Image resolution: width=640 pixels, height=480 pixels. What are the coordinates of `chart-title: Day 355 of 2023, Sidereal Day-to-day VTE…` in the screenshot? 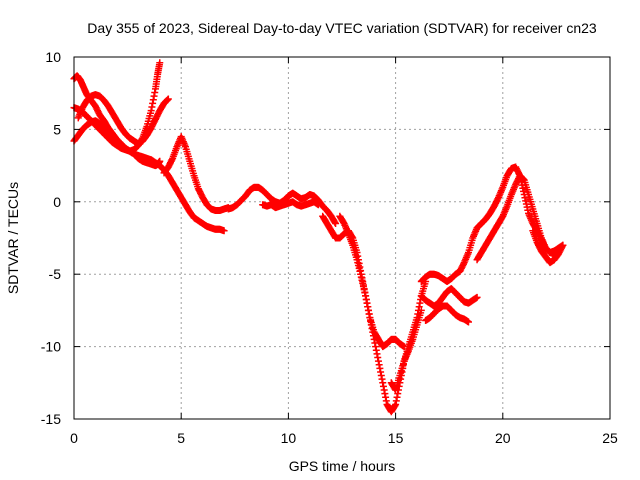 It's located at (342, 28).